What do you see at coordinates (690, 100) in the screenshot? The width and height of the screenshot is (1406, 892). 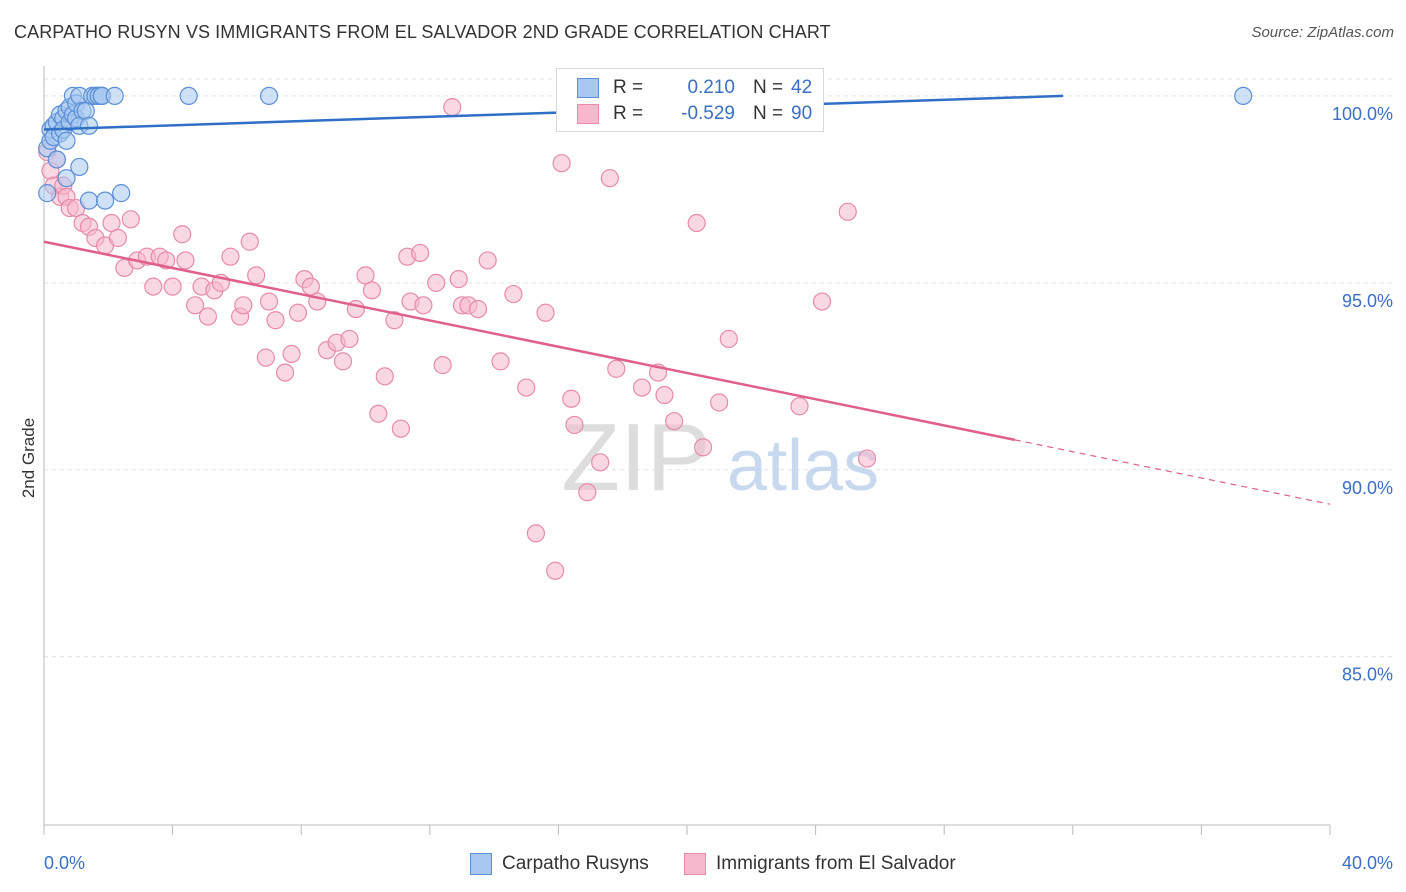 I see `stats-legend: R = 0.210 N = 42 R = -0.529 N = 90` at bounding box center [690, 100].